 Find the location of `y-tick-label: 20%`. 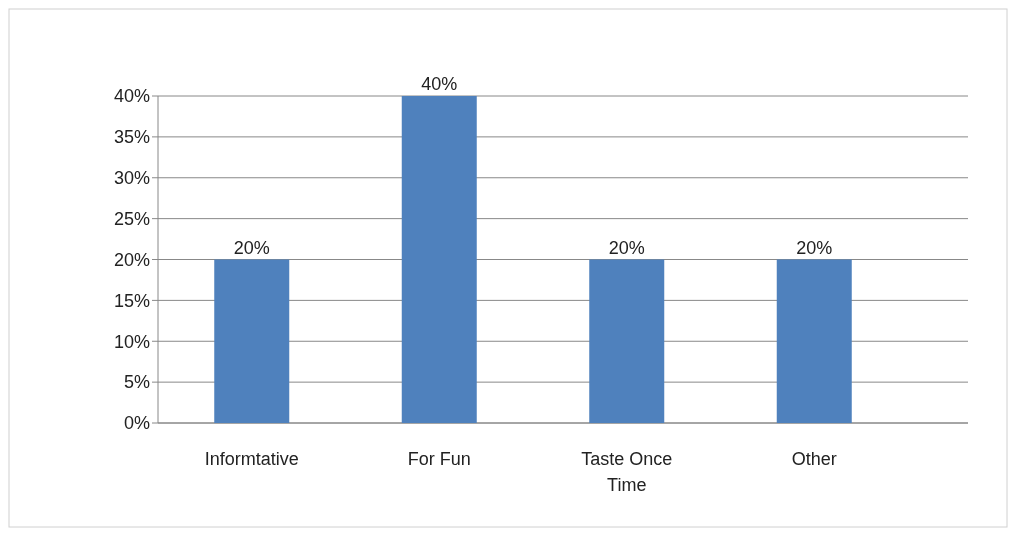

y-tick-label: 20% is located at coordinates (131, 259).